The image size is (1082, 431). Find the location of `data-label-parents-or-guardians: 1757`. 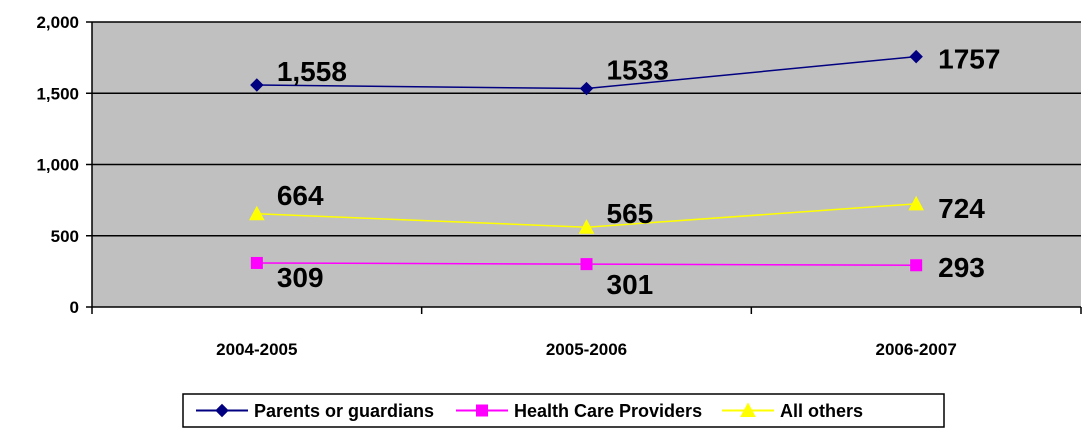

data-label-parents-or-guardians: 1757 is located at coordinates (969, 59).